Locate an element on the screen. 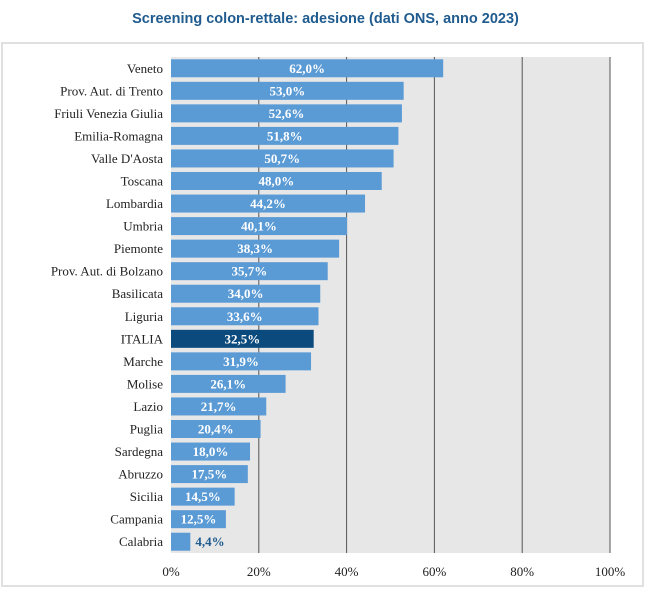  data-label: 35,7% is located at coordinates (249, 271).